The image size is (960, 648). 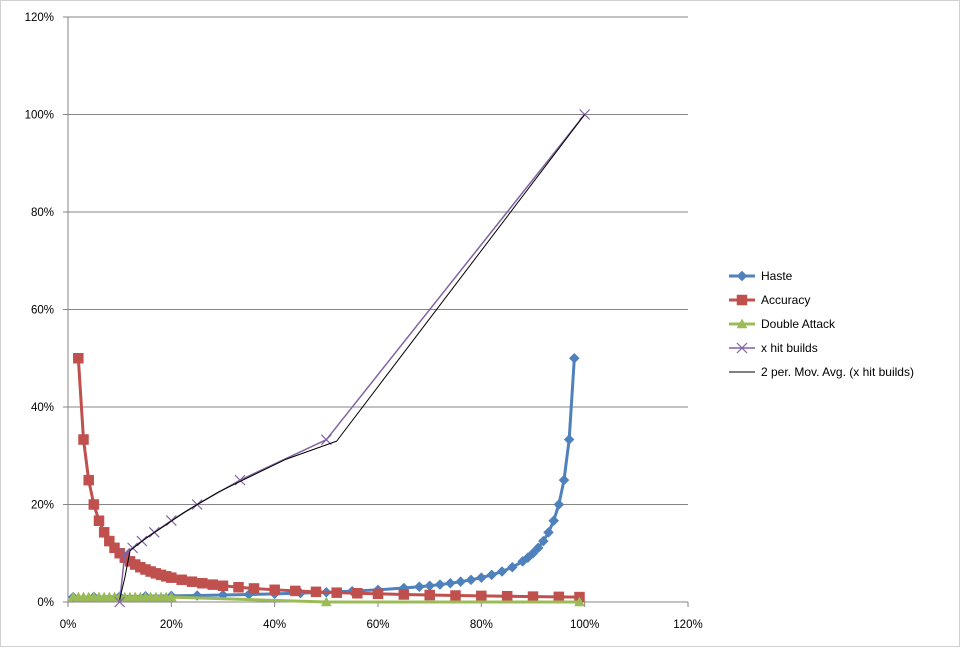 What do you see at coordinates (584, 625) in the screenshot?
I see `x-tick-label: 100%` at bounding box center [584, 625].